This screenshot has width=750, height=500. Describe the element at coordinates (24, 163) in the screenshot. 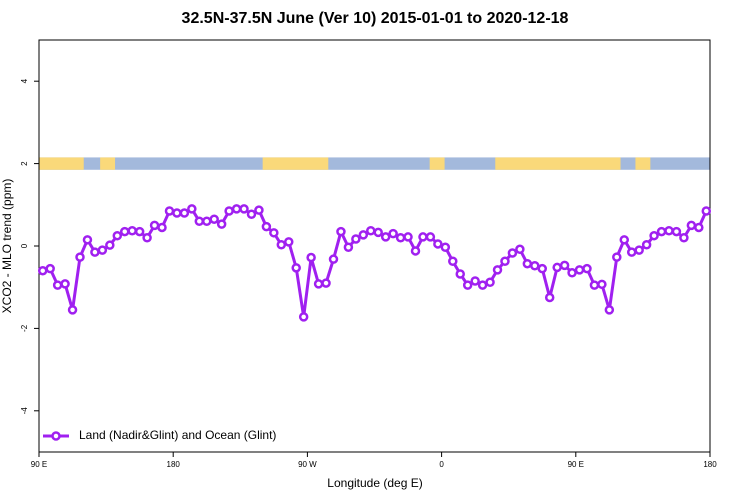

I see `y-tick-label: 2` at that location.